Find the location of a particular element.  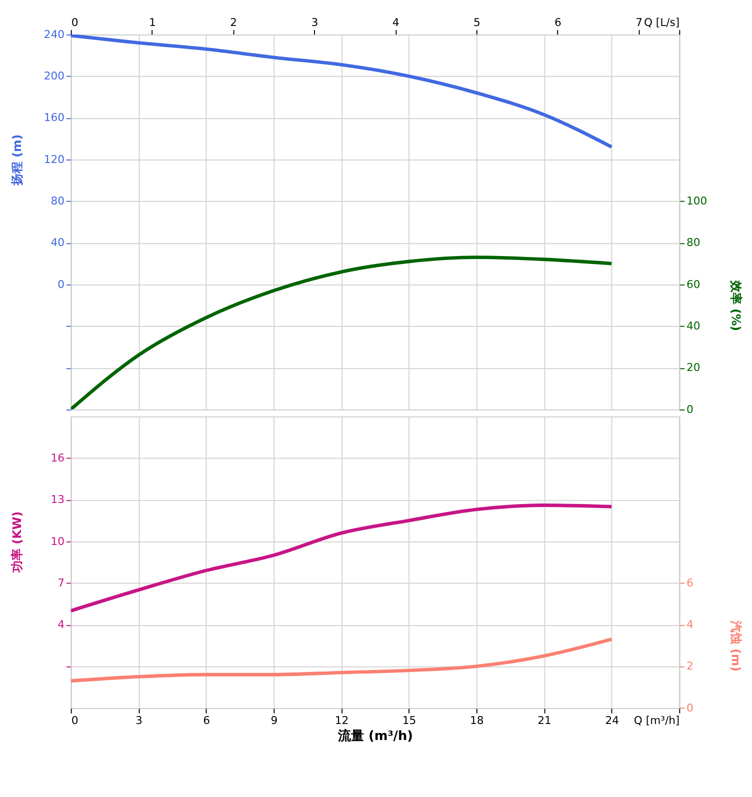

y2-tick-label: 20 is located at coordinates (693, 367).